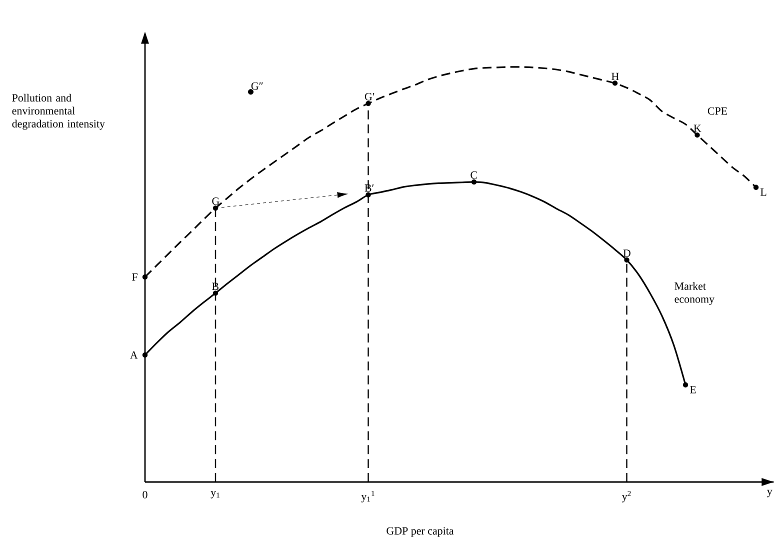  Describe the element at coordinates (257, 86) in the screenshot. I see `series-label: G″` at that location.